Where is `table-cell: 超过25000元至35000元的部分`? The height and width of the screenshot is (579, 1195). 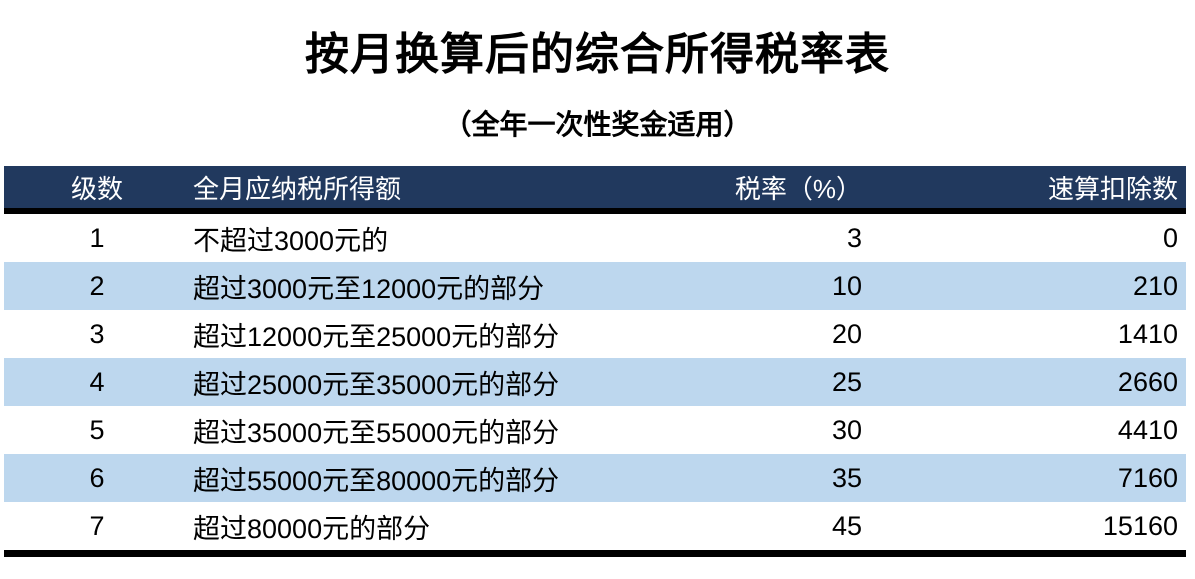
table-cell: 超过25000元至35000元的部分 is located at coordinates (376, 384).